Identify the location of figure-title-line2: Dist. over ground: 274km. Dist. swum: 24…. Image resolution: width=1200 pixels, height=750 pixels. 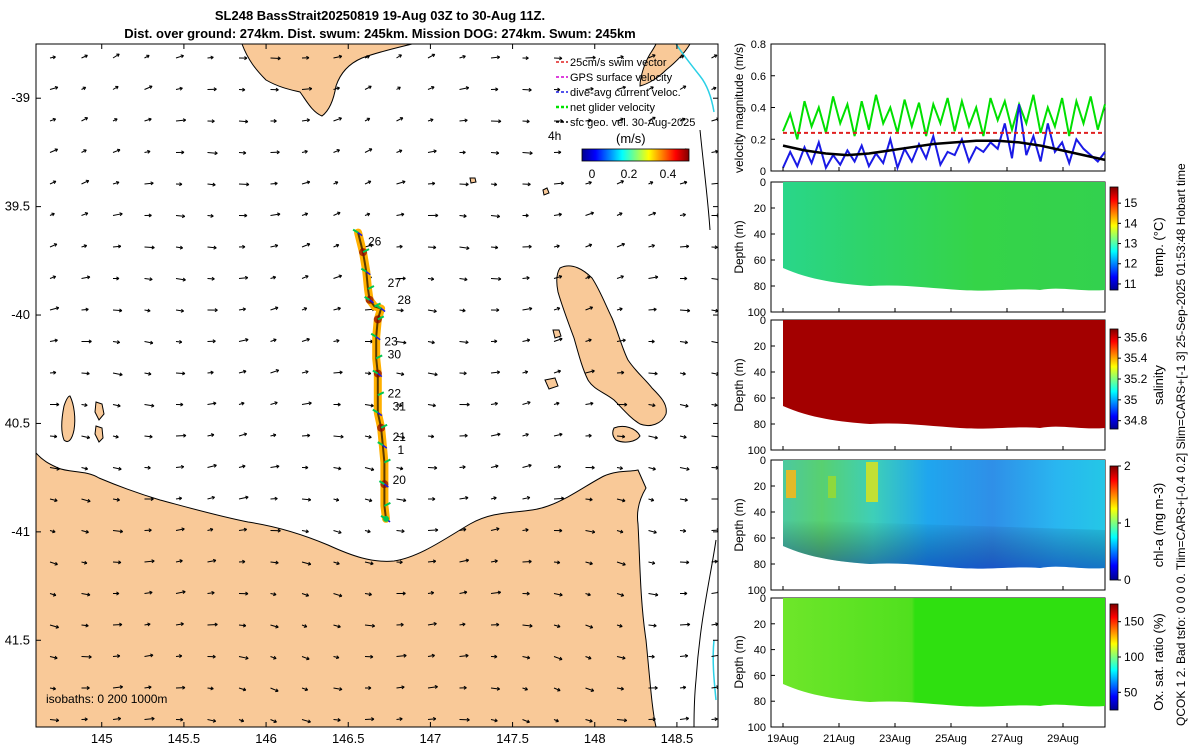
(380, 33).